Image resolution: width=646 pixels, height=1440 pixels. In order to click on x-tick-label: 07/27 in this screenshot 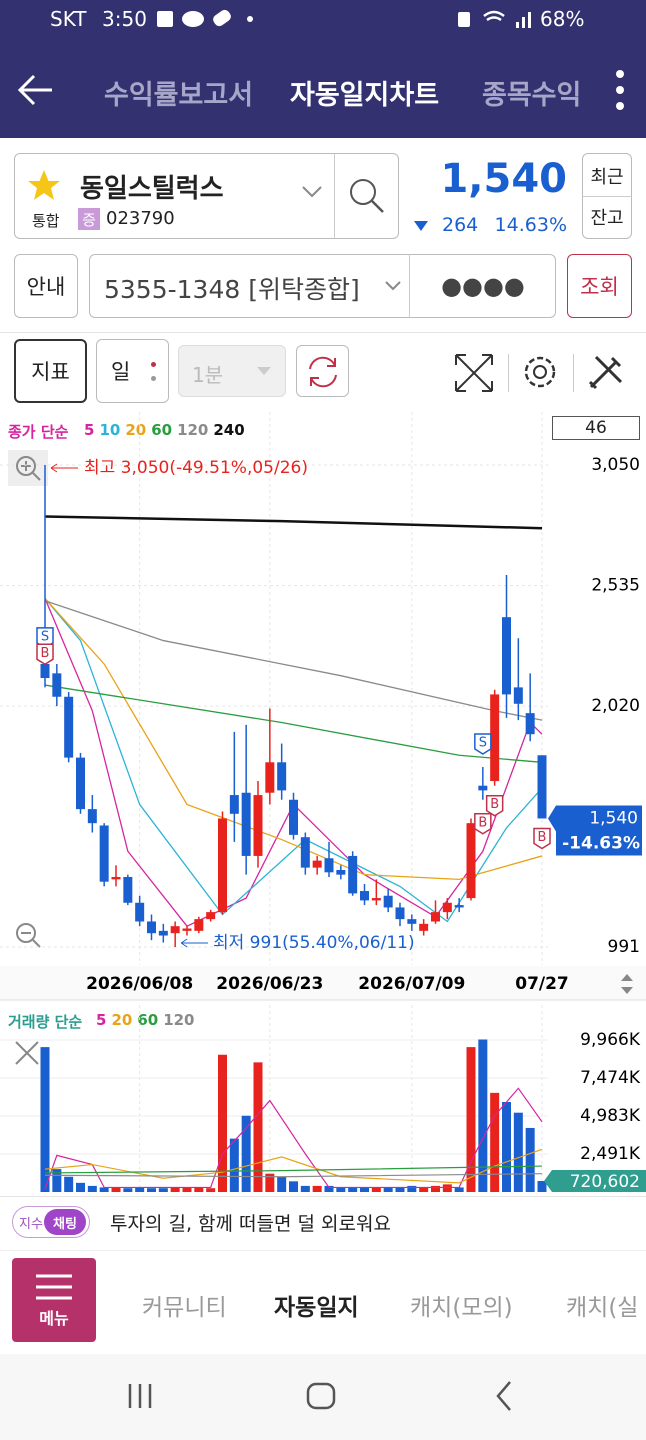, I will do `click(542, 984)`.